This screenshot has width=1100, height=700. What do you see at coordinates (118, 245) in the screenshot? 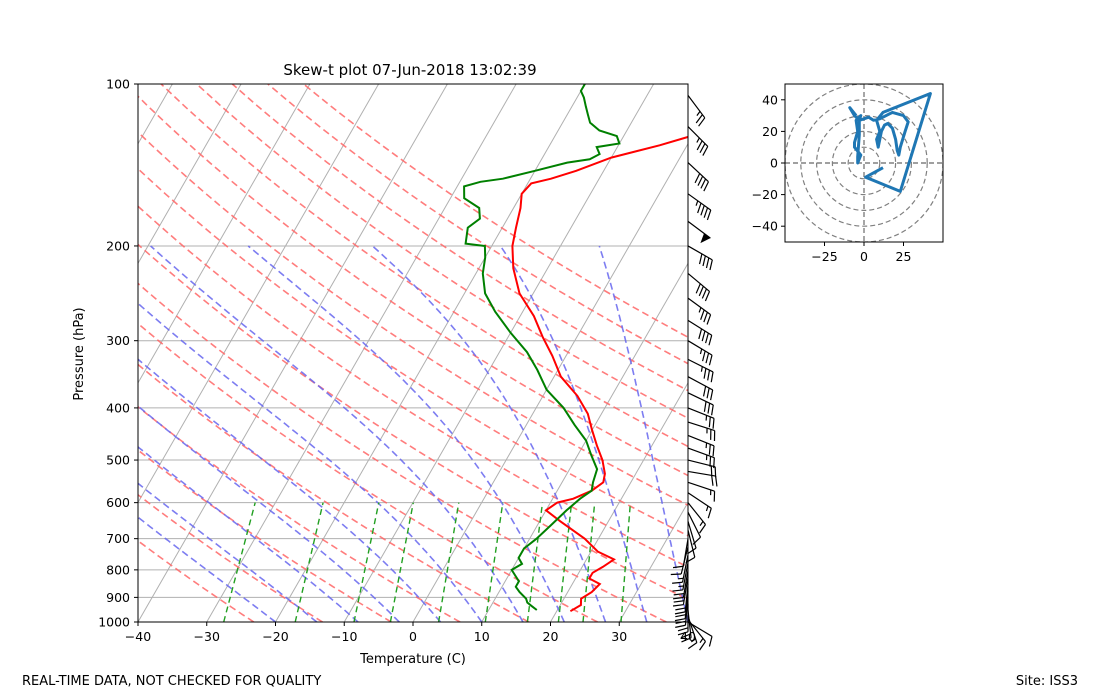
I see `y-tick-label: 200` at bounding box center [118, 245].